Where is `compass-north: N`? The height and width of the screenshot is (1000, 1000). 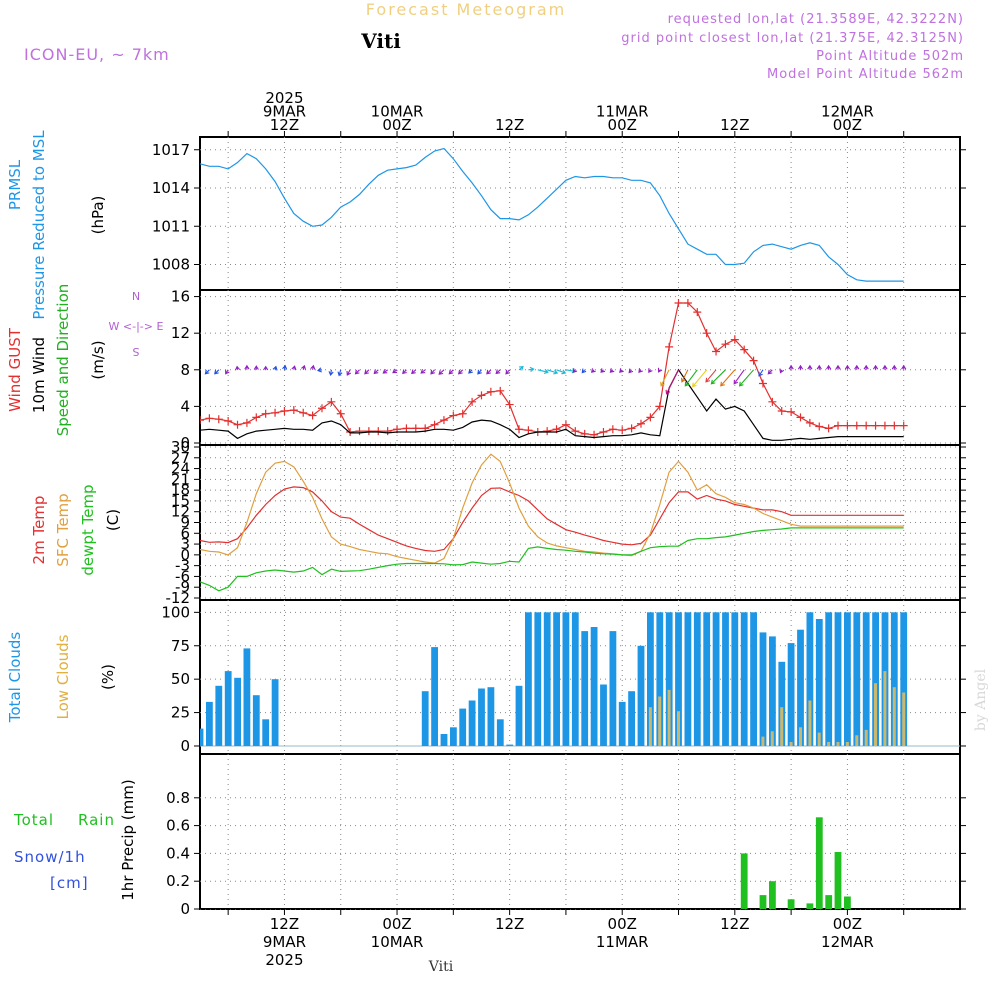 compass-north: N is located at coordinates (136, 295).